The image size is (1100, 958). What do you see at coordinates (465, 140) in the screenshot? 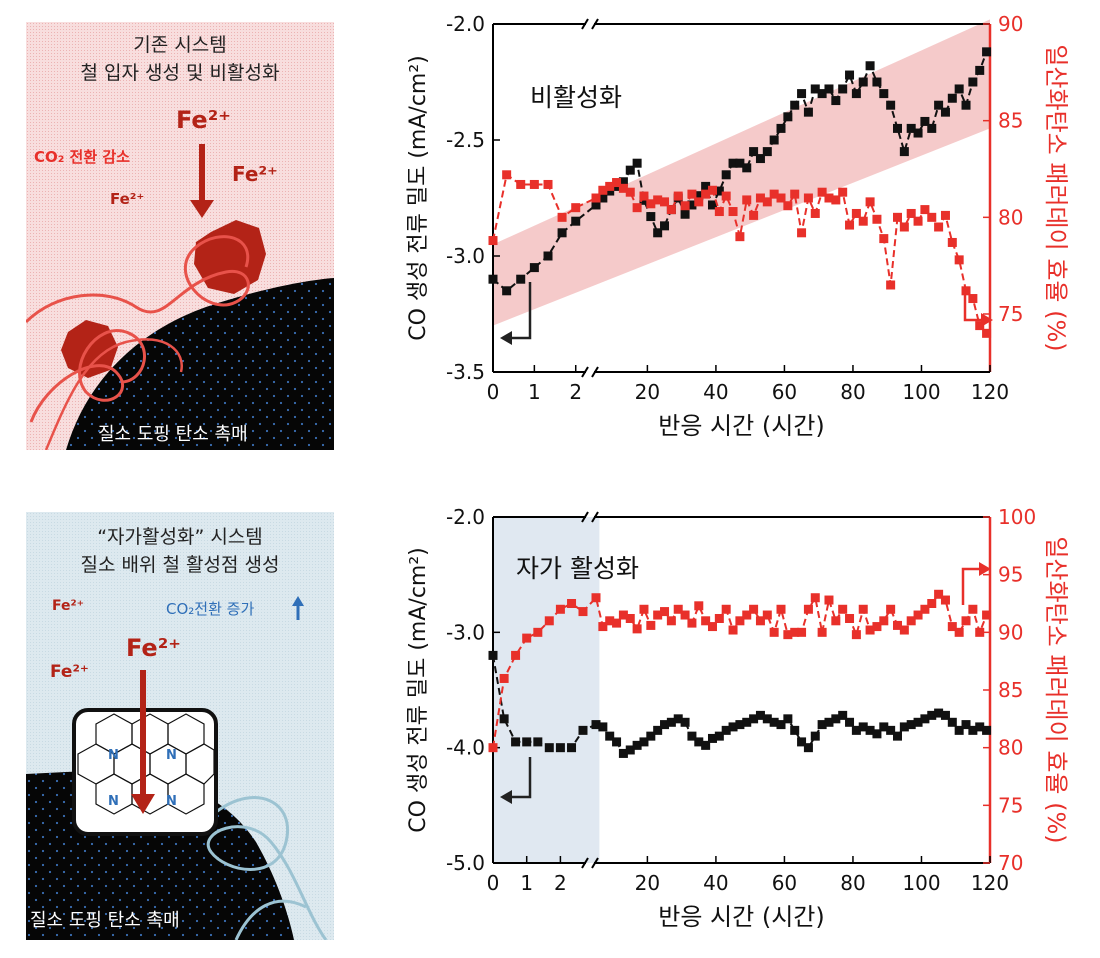
I see `y-left-tick-label: -2.5` at bounding box center [465, 140].